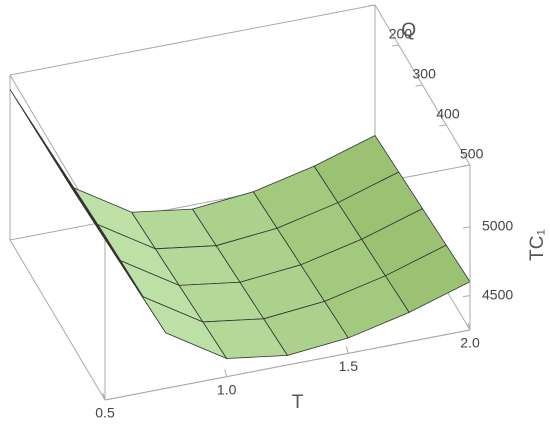 The image size is (550, 429). What do you see at coordinates (470, 343) in the screenshot?
I see `x-tick-label: 2.0` at bounding box center [470, 343].